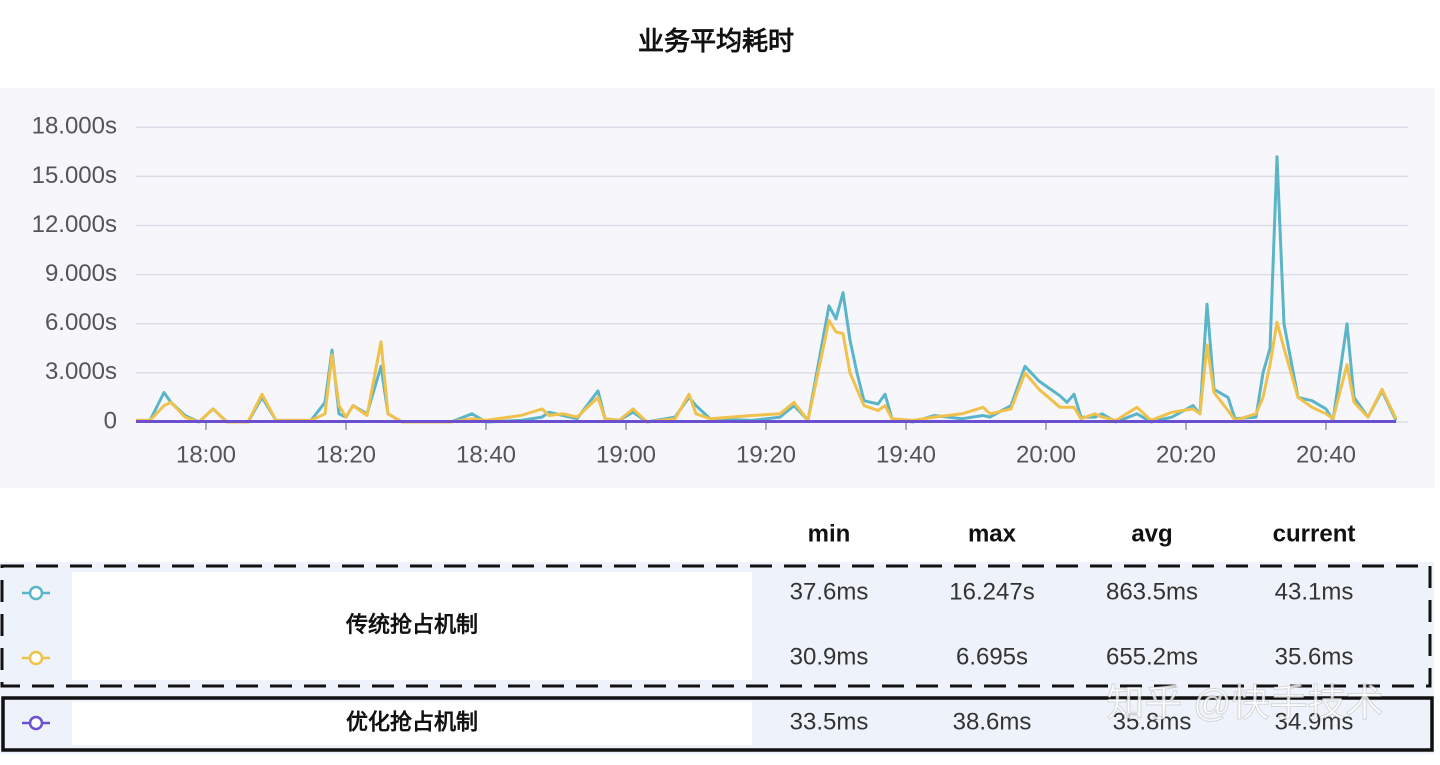  I want to click on legend-stat: 655.2ms, so click(1152, 656).